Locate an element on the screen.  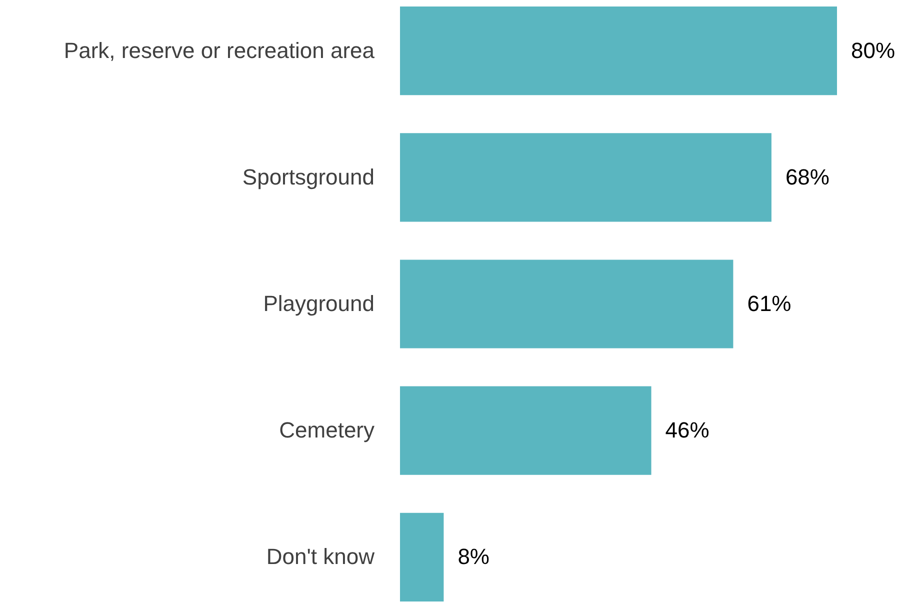
data-label: 80% is located at coordinates (873, 50).